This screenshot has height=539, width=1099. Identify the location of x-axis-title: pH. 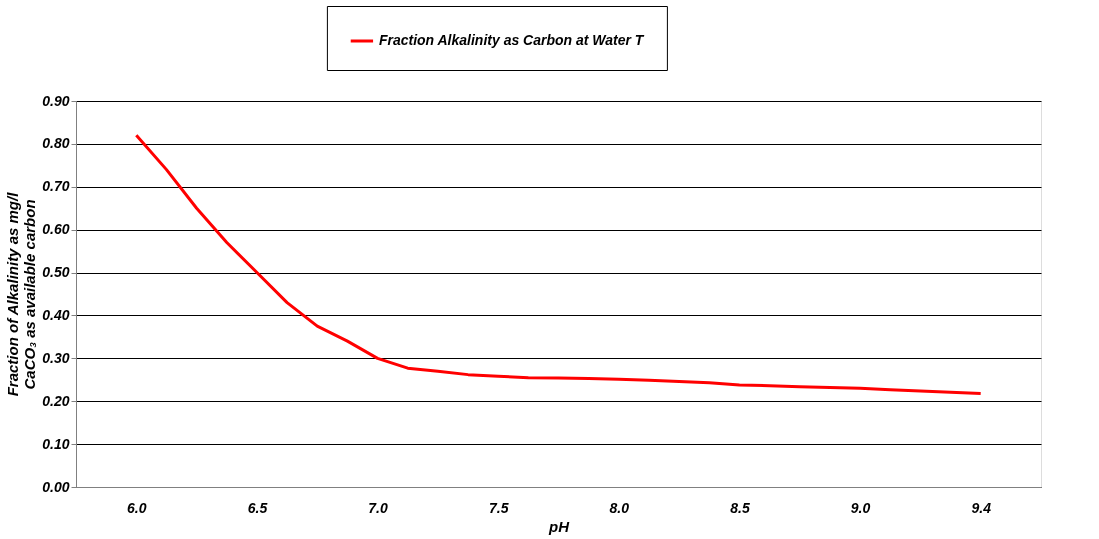
(559, 526).